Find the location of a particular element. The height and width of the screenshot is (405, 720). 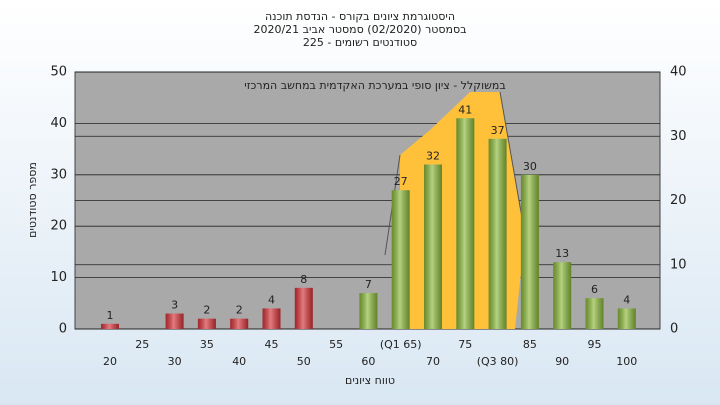

y2-tick-label: 20 is located at coordinates (678, 200).